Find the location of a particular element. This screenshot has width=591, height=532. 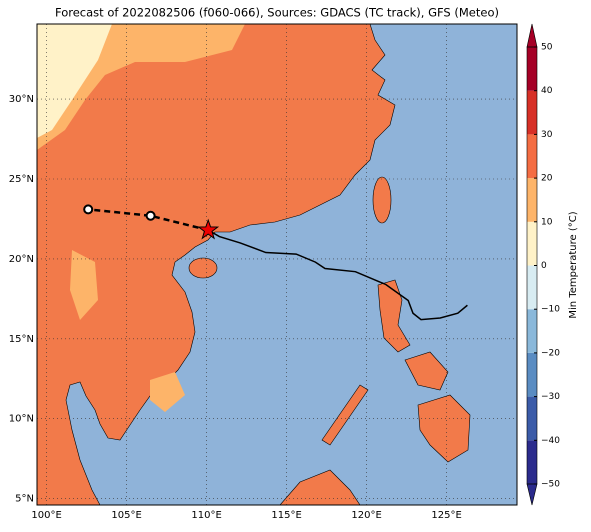

y-tick-label: 5°N is located at coordinates (24, 499).